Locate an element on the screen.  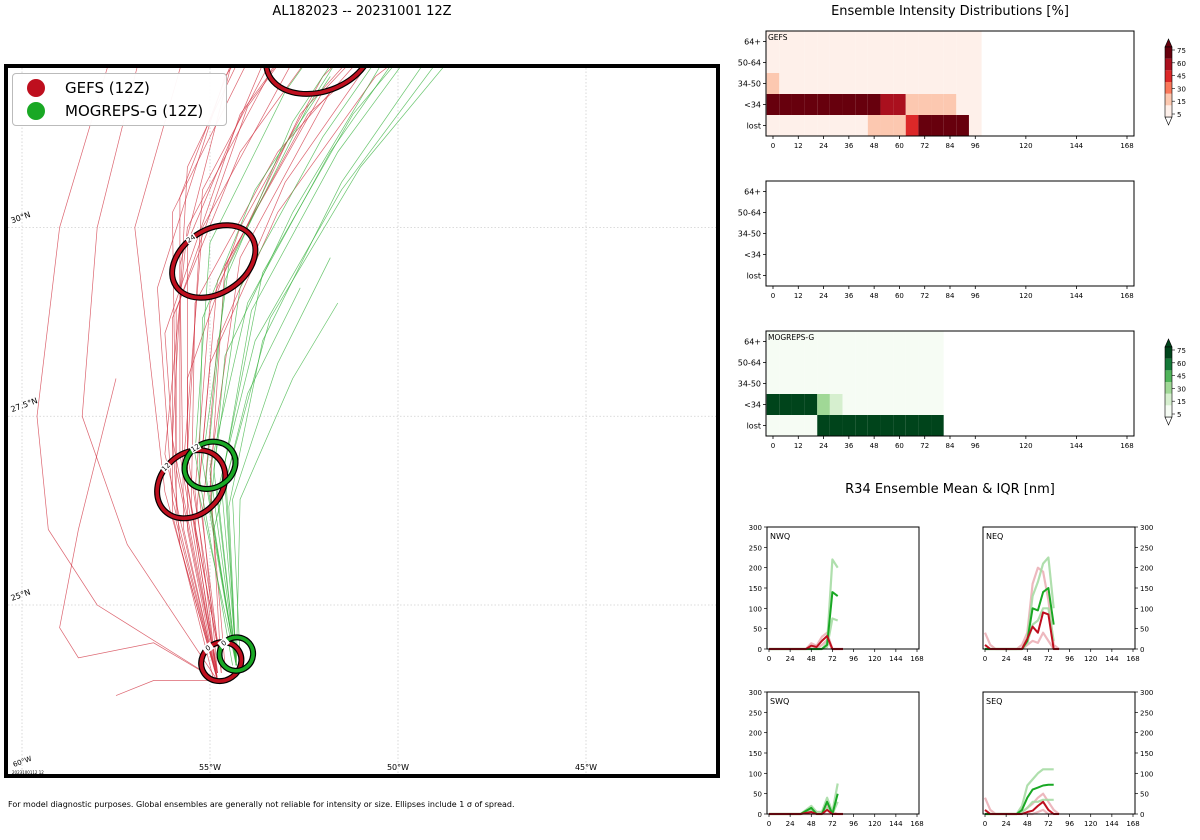
y-tick-label: 50-64 is located at coordinates (749, 213).